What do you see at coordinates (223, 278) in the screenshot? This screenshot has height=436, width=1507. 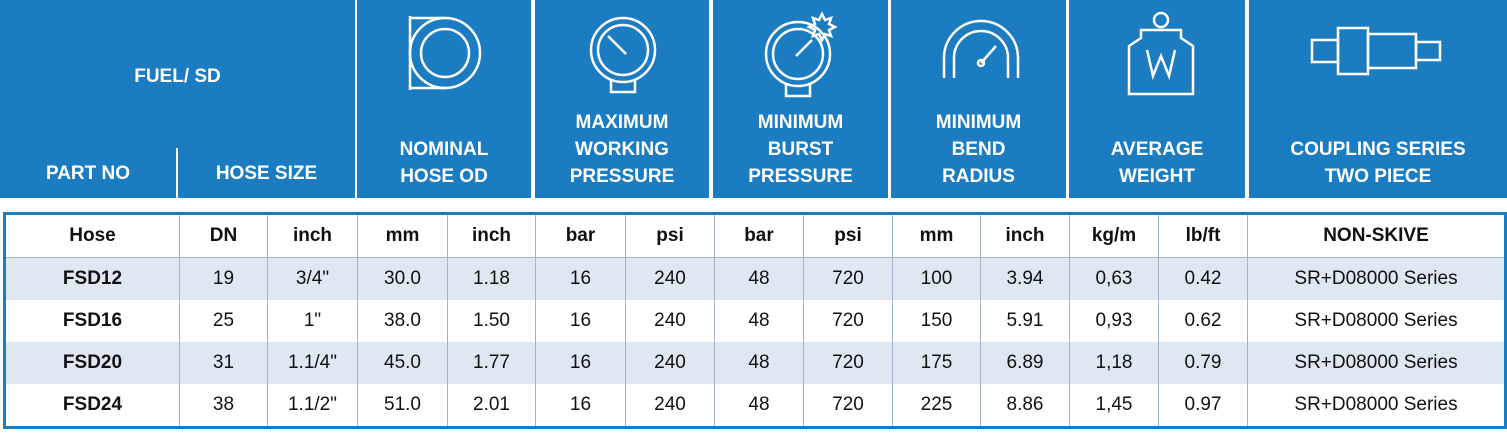 I see `cell: 19` at bounding box center [223, 278].